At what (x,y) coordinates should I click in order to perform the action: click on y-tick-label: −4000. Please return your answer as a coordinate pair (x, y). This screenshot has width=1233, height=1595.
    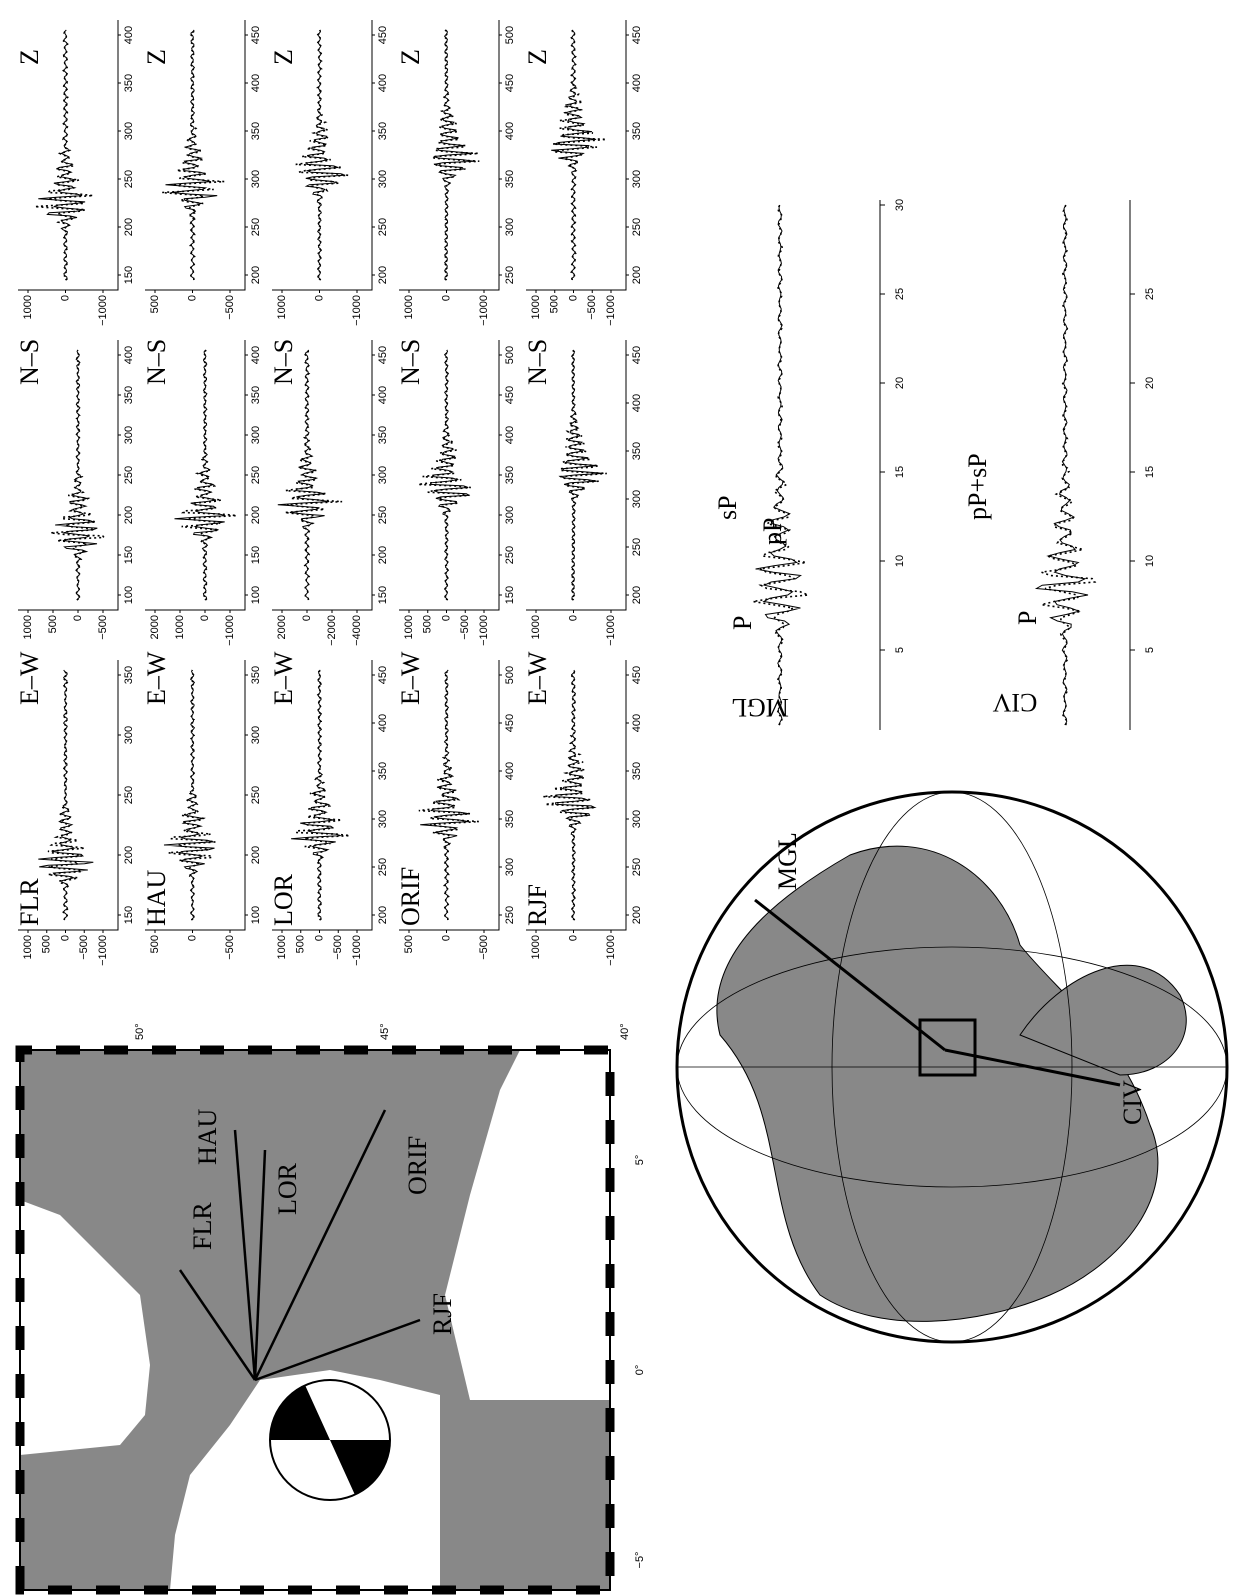
    Looking at the image, I should click on (357, 630).